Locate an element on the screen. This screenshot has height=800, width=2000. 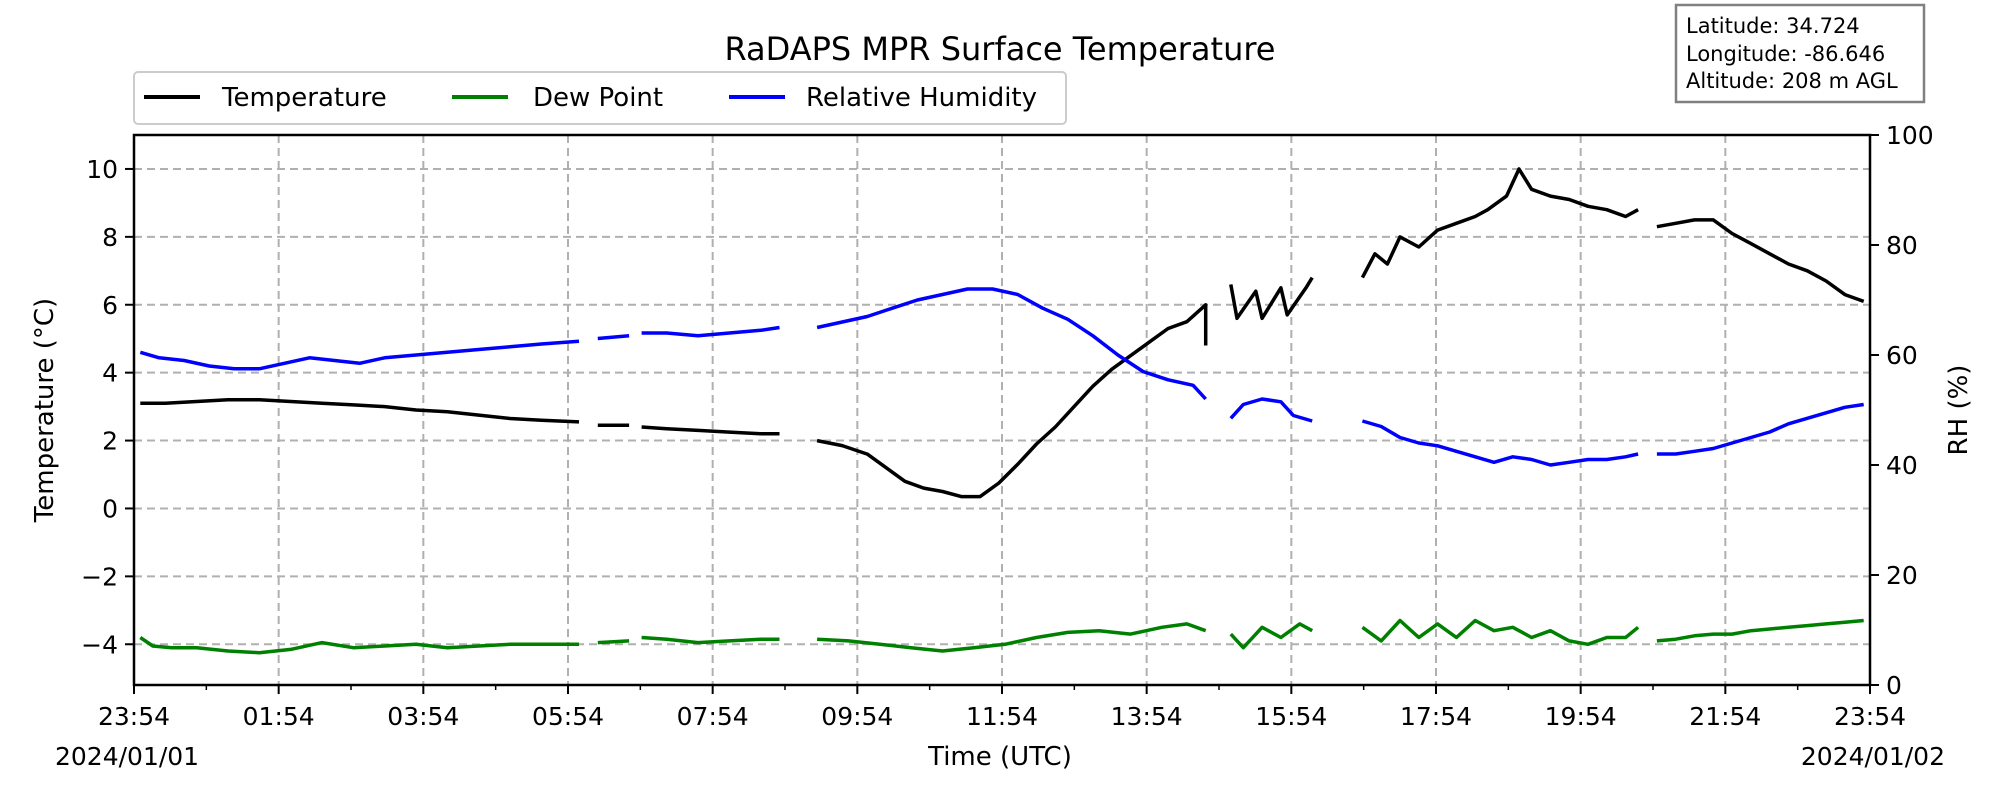
legend-label-dew-point: Dew Point is located at coordinates (598, 98).